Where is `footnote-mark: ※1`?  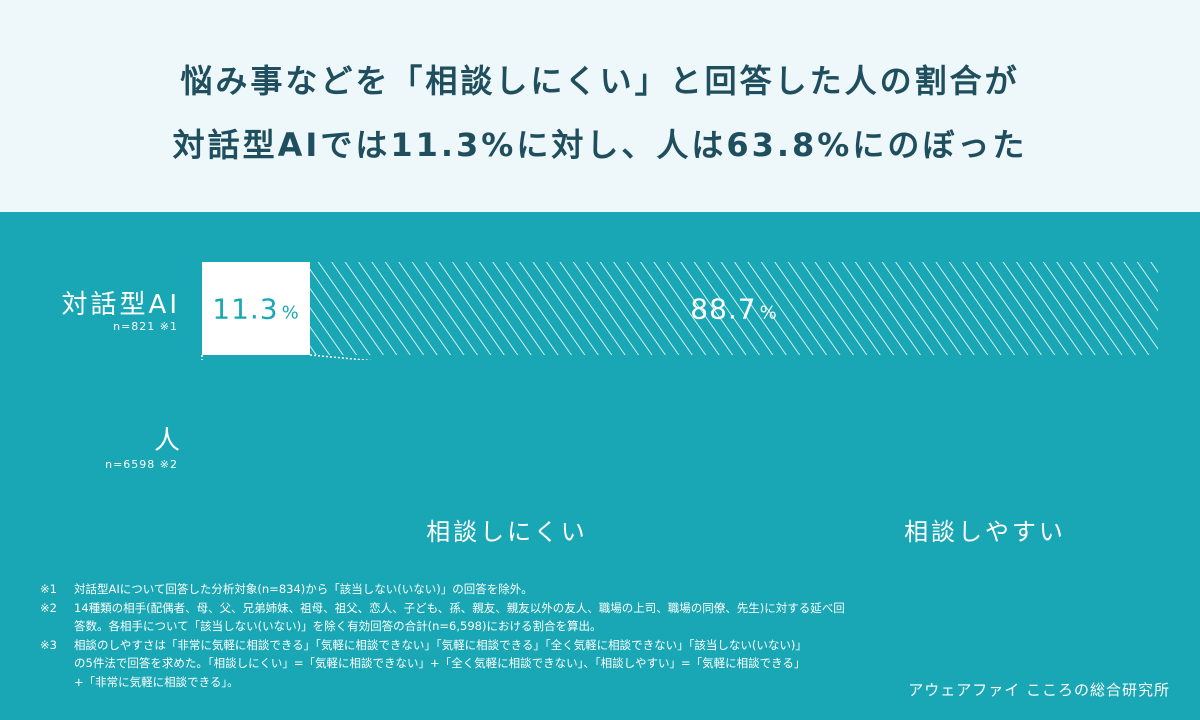 footnote-mark: ※1 is located at coordinates (48, 589).